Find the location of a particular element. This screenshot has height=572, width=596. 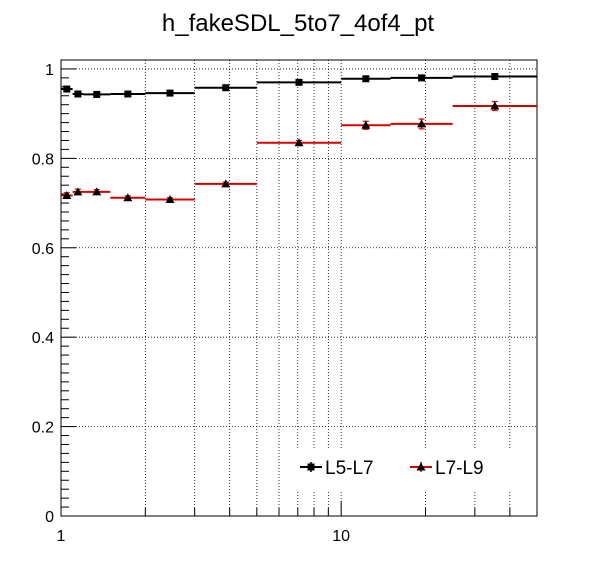

legend-item-l7-l9: L7-L9 is located at coordinates (447, 468).